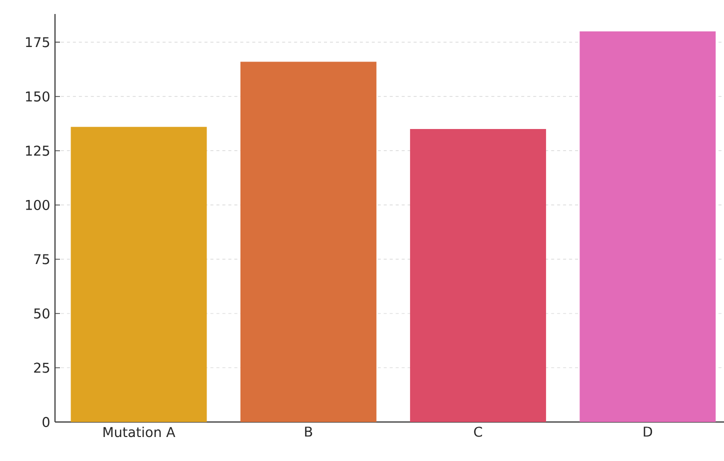 The image size is (724, 461). Describe the element at coordinates (42, 367) in the screenshot. I see `y-tick-label: 25` at that location.